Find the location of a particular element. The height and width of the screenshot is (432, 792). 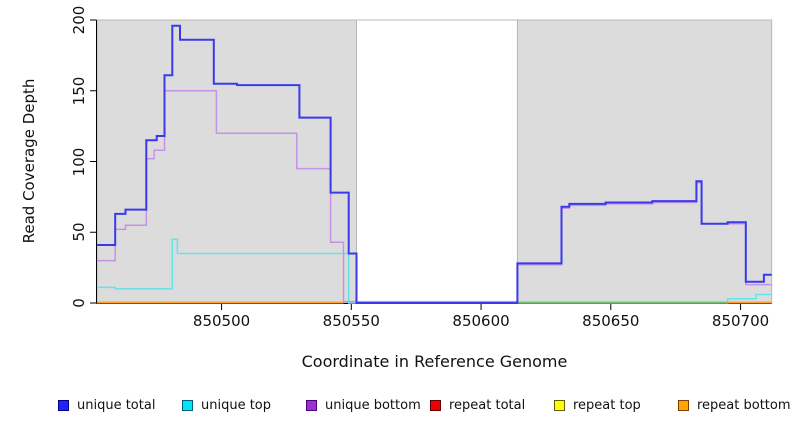

legend-label: unique top is located at coordinates (236, 405).